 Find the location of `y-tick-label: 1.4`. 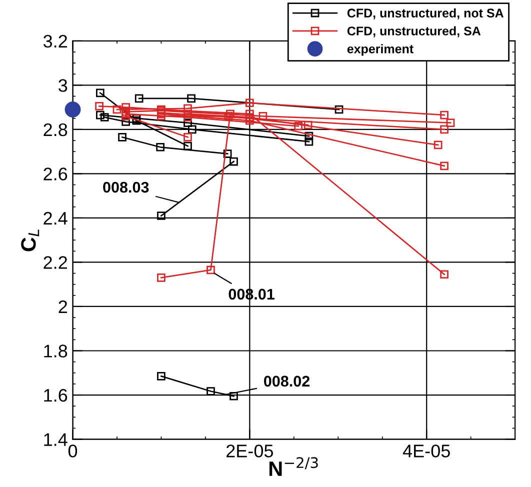

y-tick-label: 1.4 is located at coordinates (56, 439).